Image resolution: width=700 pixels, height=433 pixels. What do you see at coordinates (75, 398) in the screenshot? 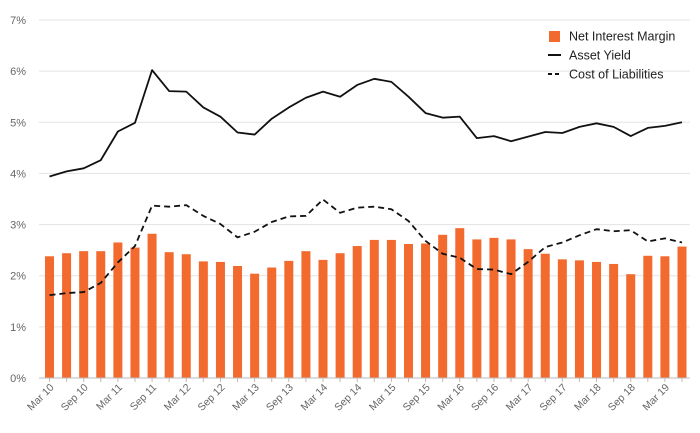
I see `x-tick-label: Sep 10` at bounding box center [75, 398].